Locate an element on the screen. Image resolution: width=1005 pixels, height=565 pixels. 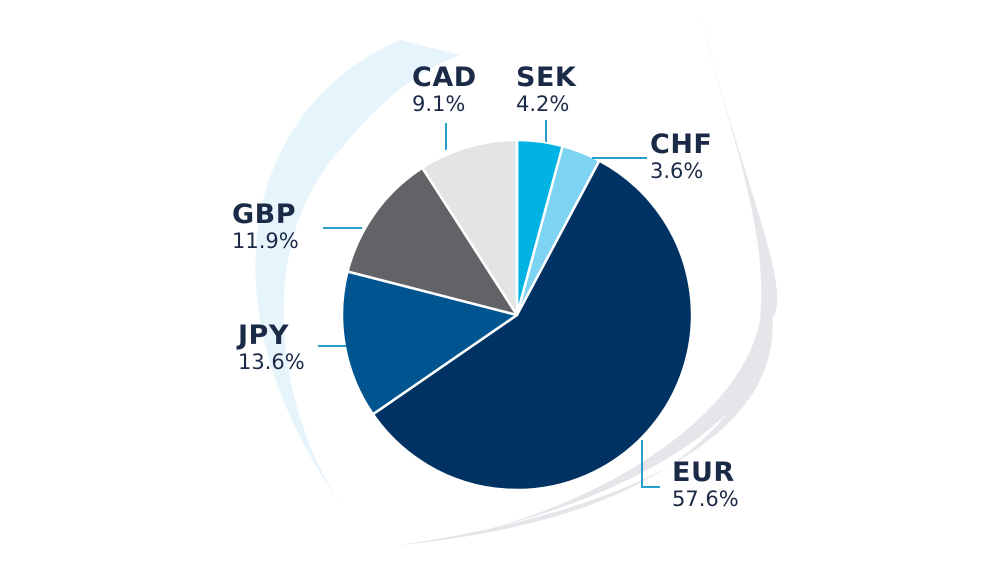
pie-slice-gbp is located at coordinates (432, 241).